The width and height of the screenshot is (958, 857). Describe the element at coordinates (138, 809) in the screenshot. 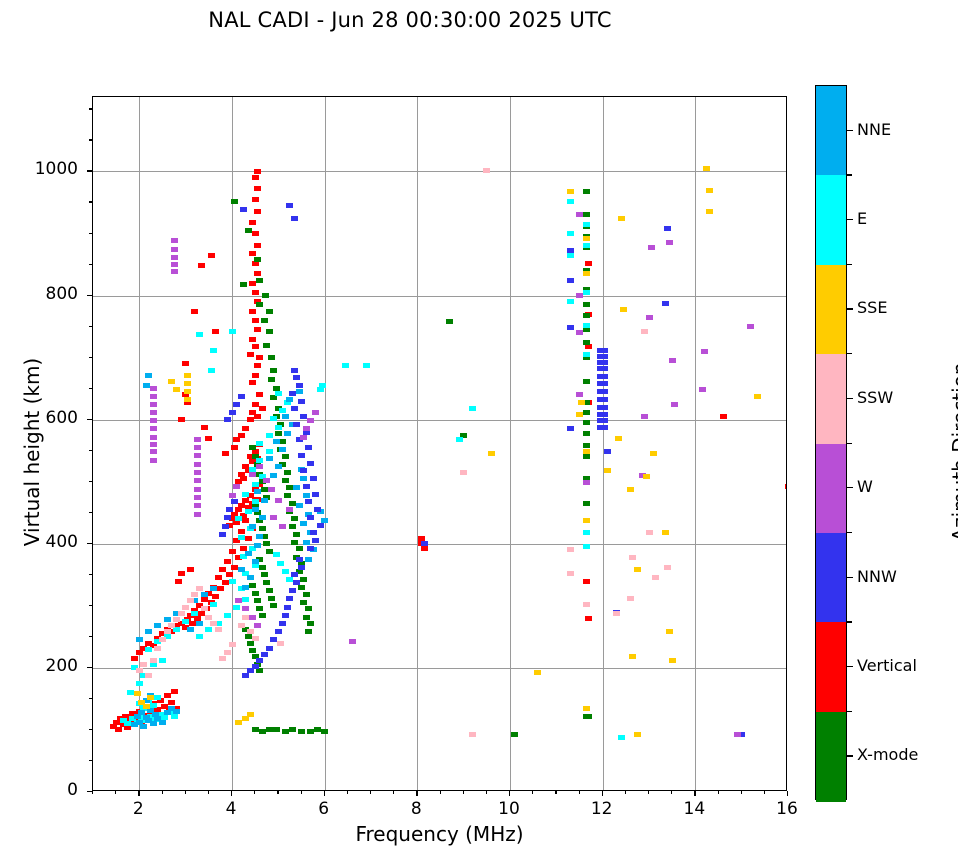

I see `x-tick-label: 2` at that location.